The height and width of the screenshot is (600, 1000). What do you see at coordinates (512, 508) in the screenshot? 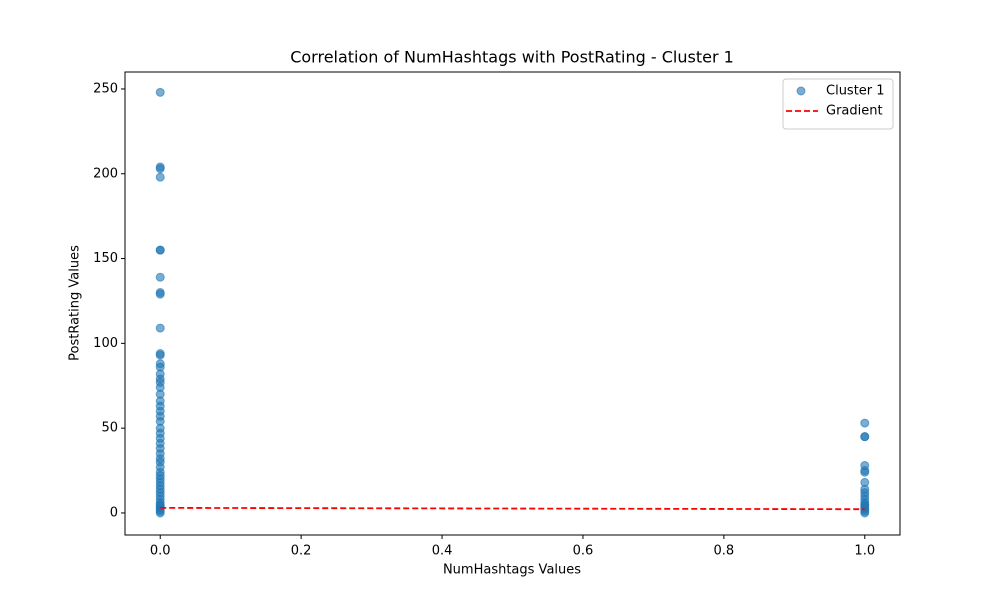
I see `gradient-line` at bounding box center [512, 508].